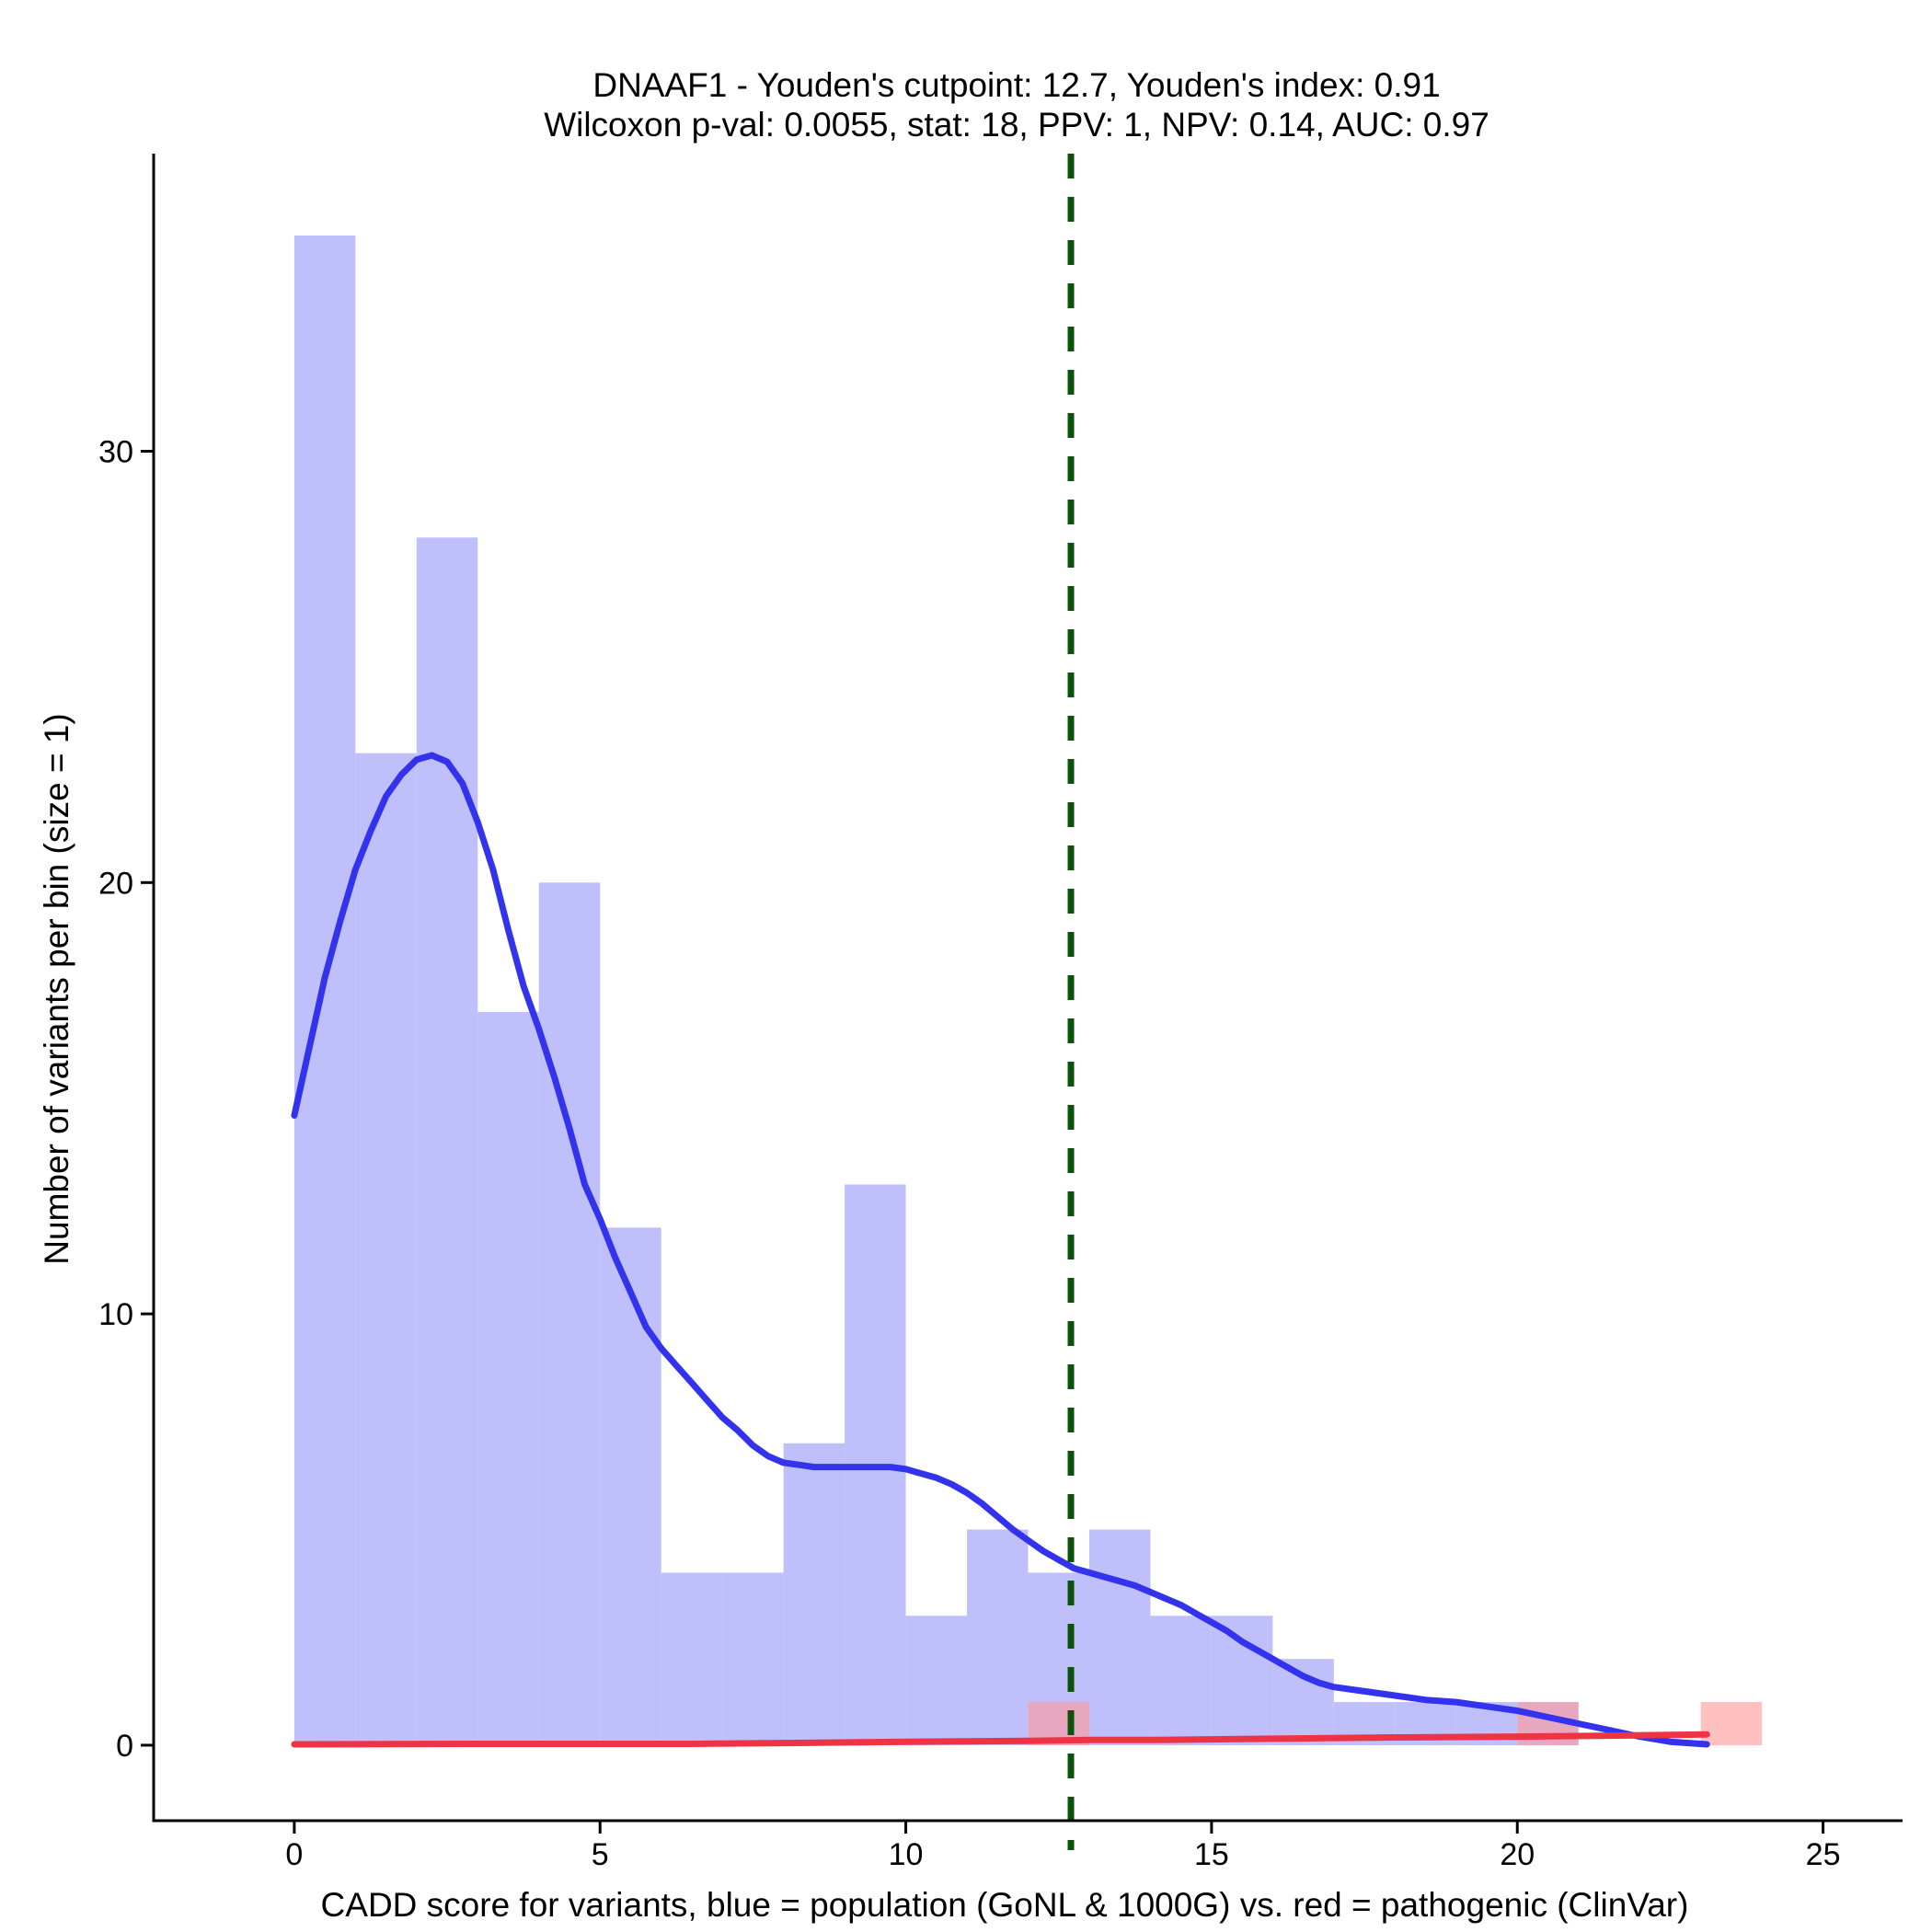 The height and width of the screenshot is (1932, 1932). I want to click on y-tick-label: 0, so click(124, 1746).